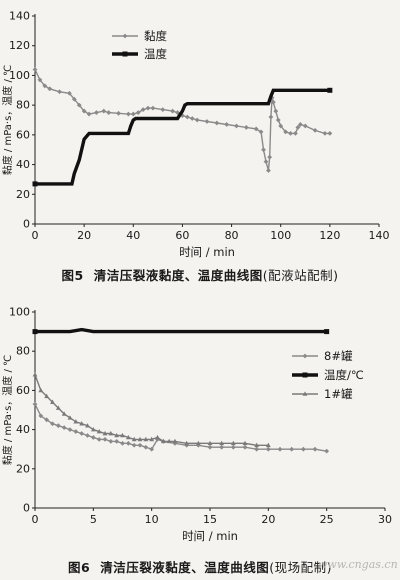 The image size is (400, 580). Describe the element at coordinates (125, 54) in the screenshot. I see `fig5-legend-marker` at that location.